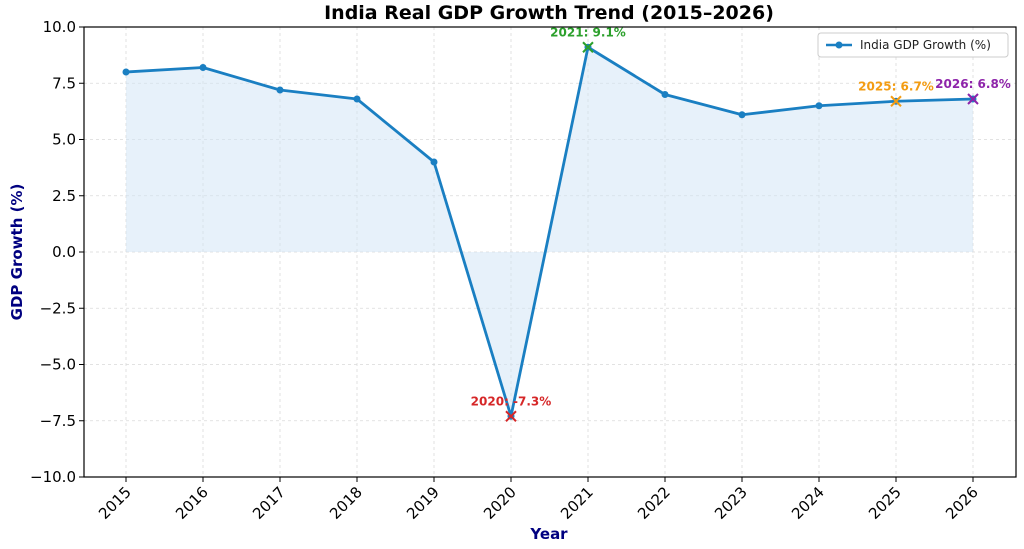 This screenshot has height=549, width=1024. I want to click on x-tick-label: 2017, so click(269, 503).